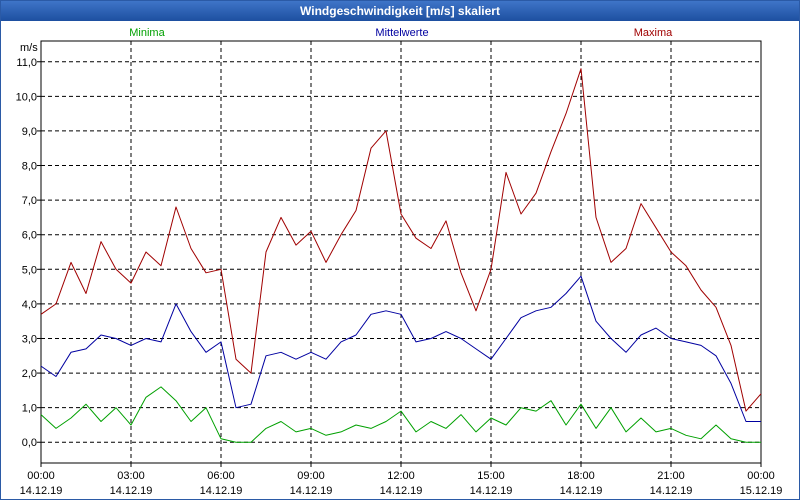  What do you see at coordinates (29, 48) in the screenshot?
I see `y-axis-unit: m/s` at bounding box center [29, 48].